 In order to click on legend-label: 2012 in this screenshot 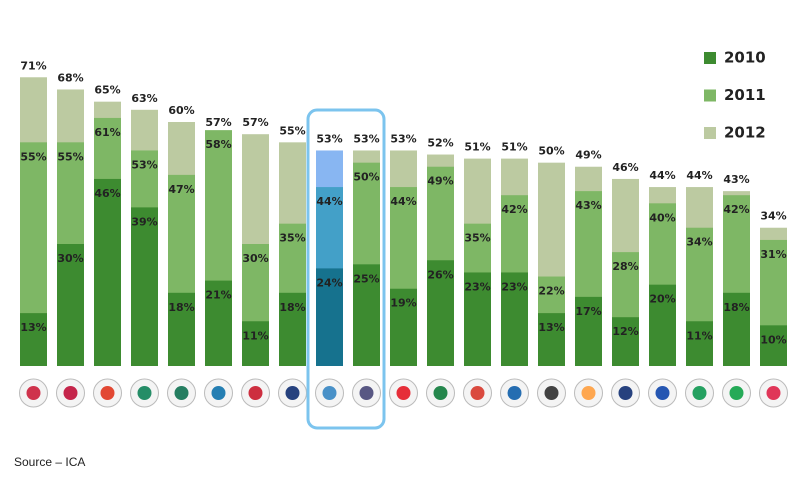, I will do `click(745, 133)`.